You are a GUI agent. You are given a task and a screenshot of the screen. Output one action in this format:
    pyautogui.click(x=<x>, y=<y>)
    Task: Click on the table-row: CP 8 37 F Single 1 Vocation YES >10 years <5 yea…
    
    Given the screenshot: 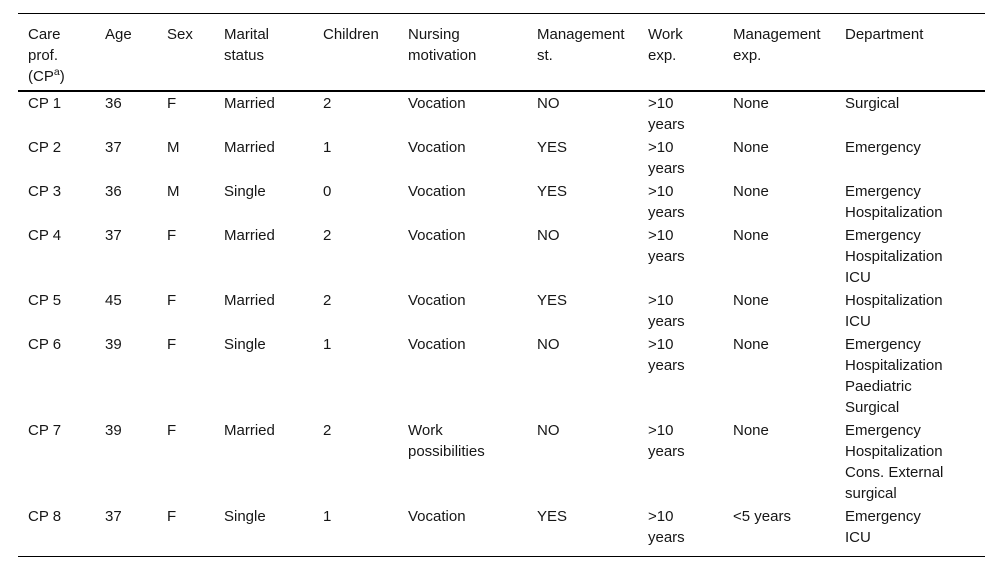 What is the action you would take?
    pyautogui.click(x=501, y=531)
    